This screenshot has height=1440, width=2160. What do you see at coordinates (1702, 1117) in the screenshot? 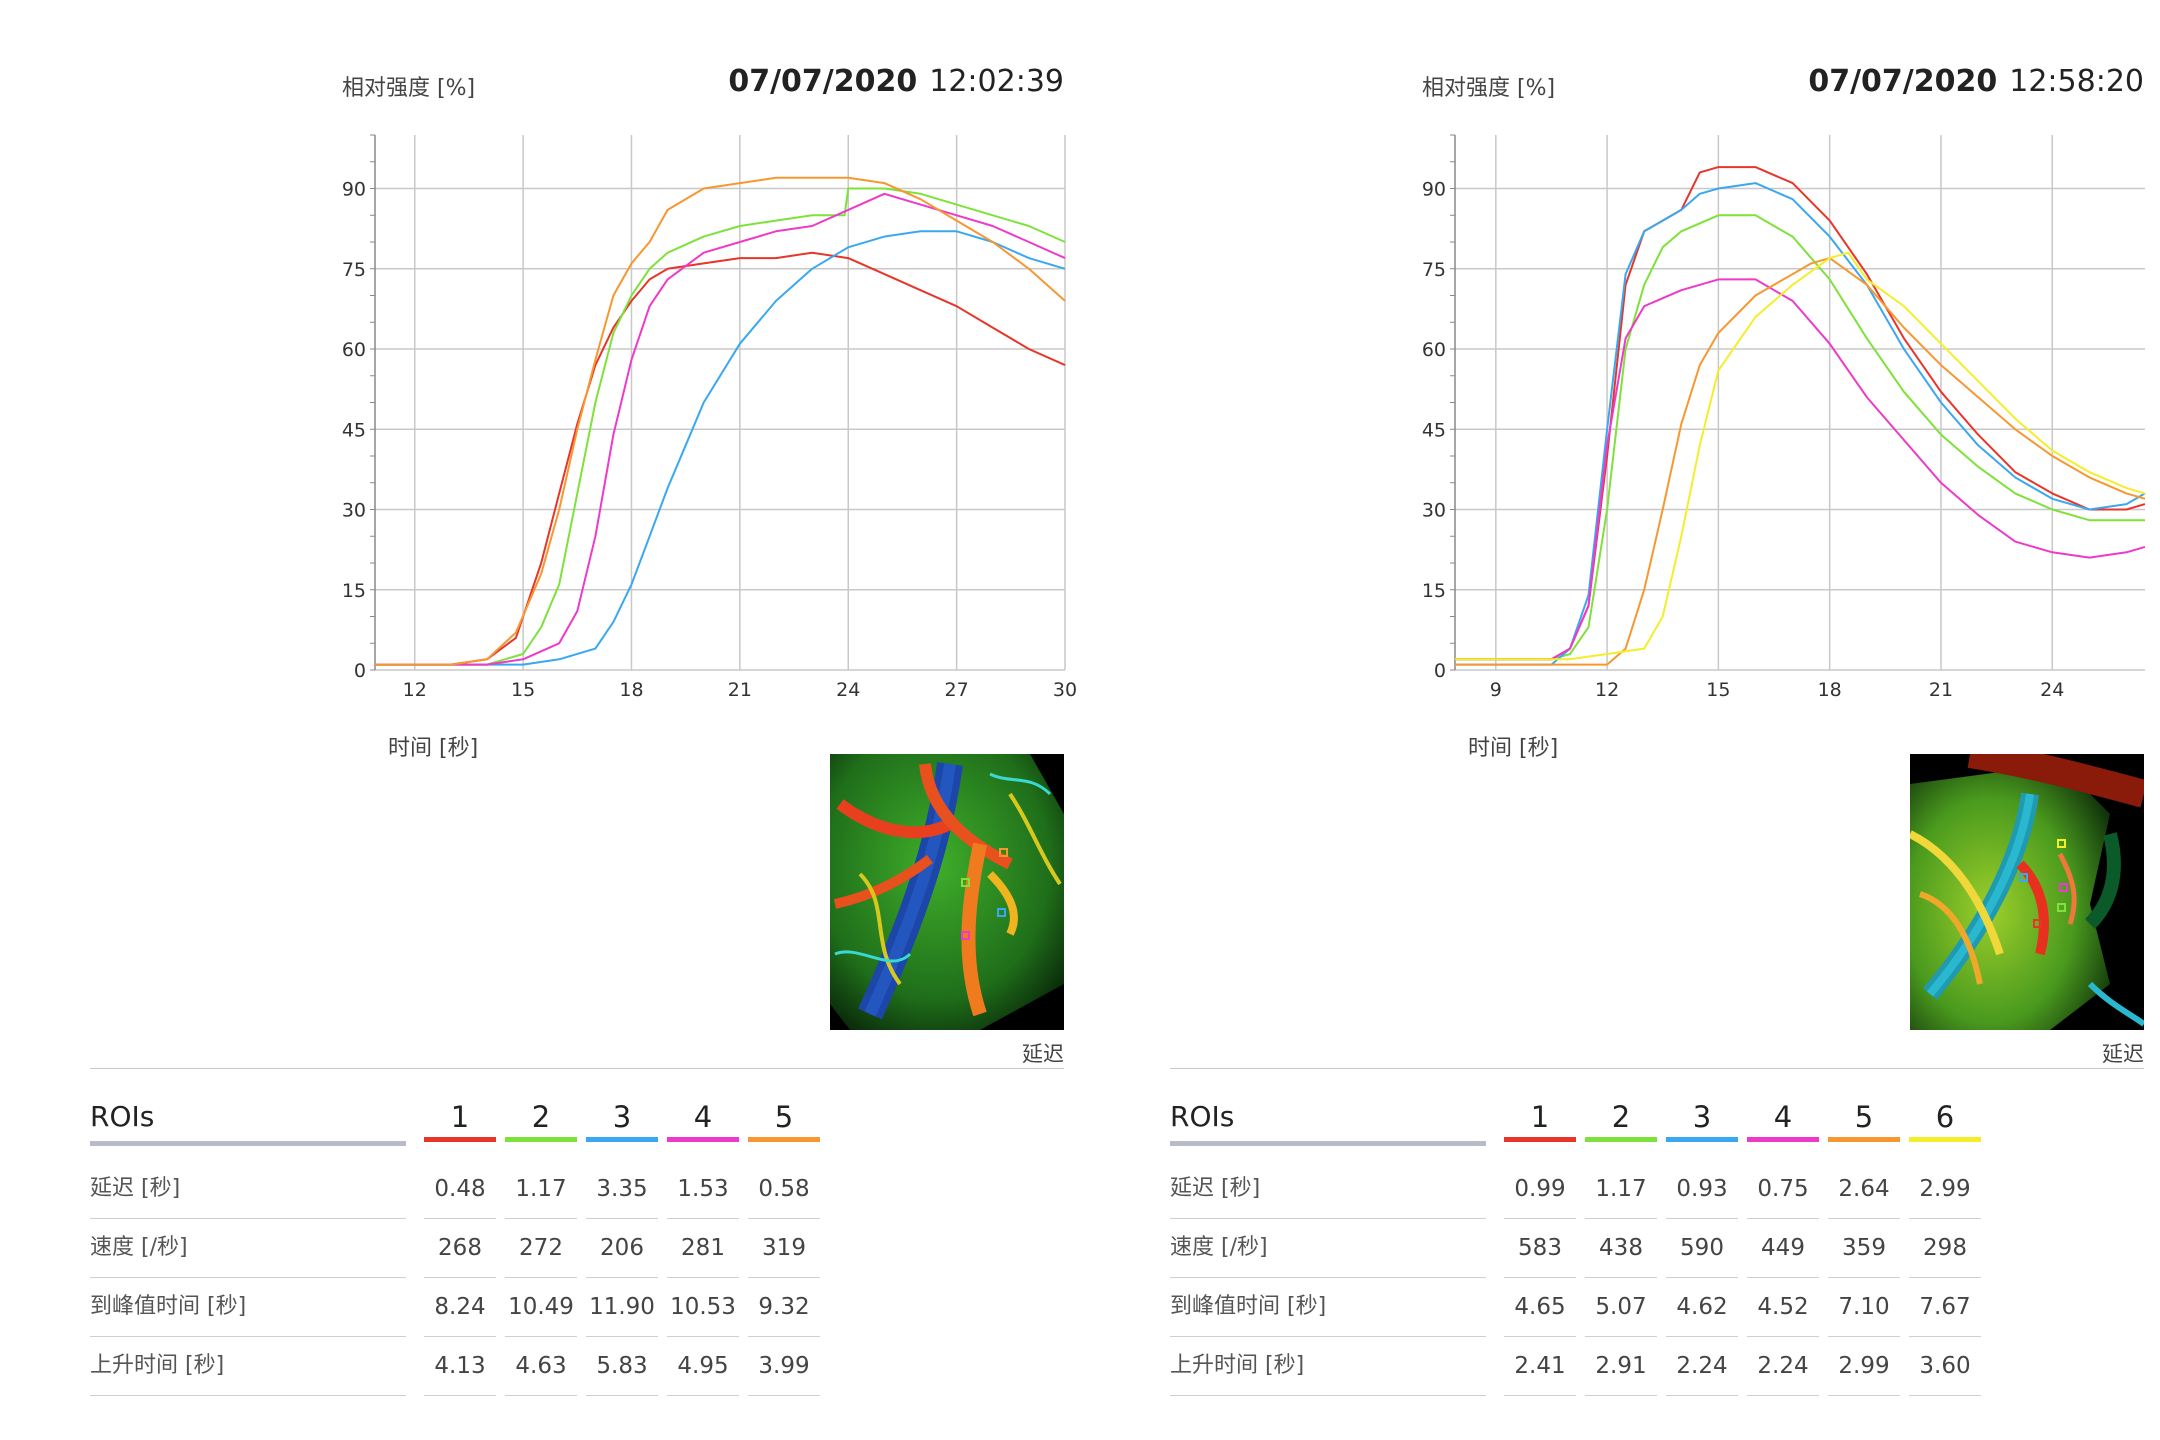
I see `roi-number: 3` at bounding box center [1702, 1117].